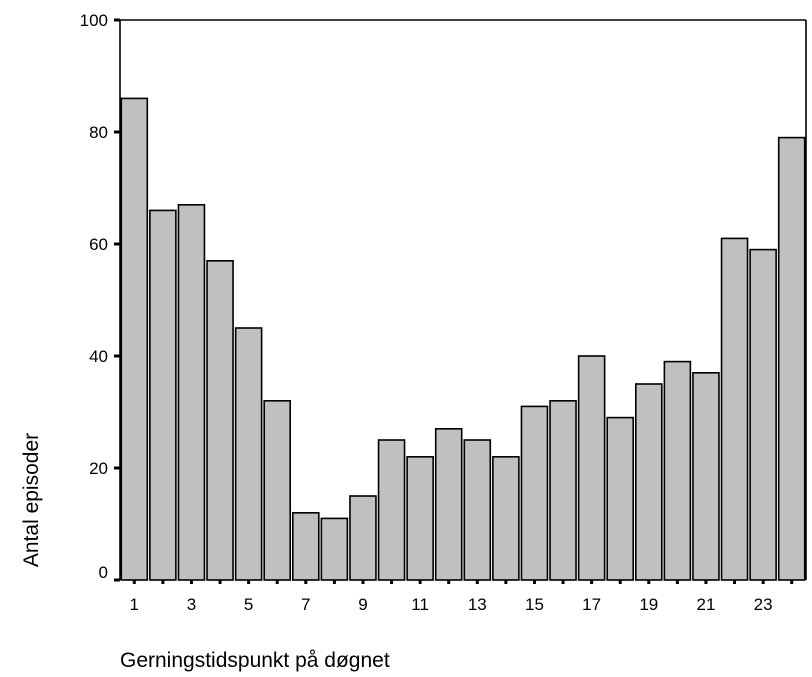 The width and height of the screenshot is (812, 677). Describe the element at coordinates (591, 604) in the screenshot. I see `x-tick-label: 17` at that location.